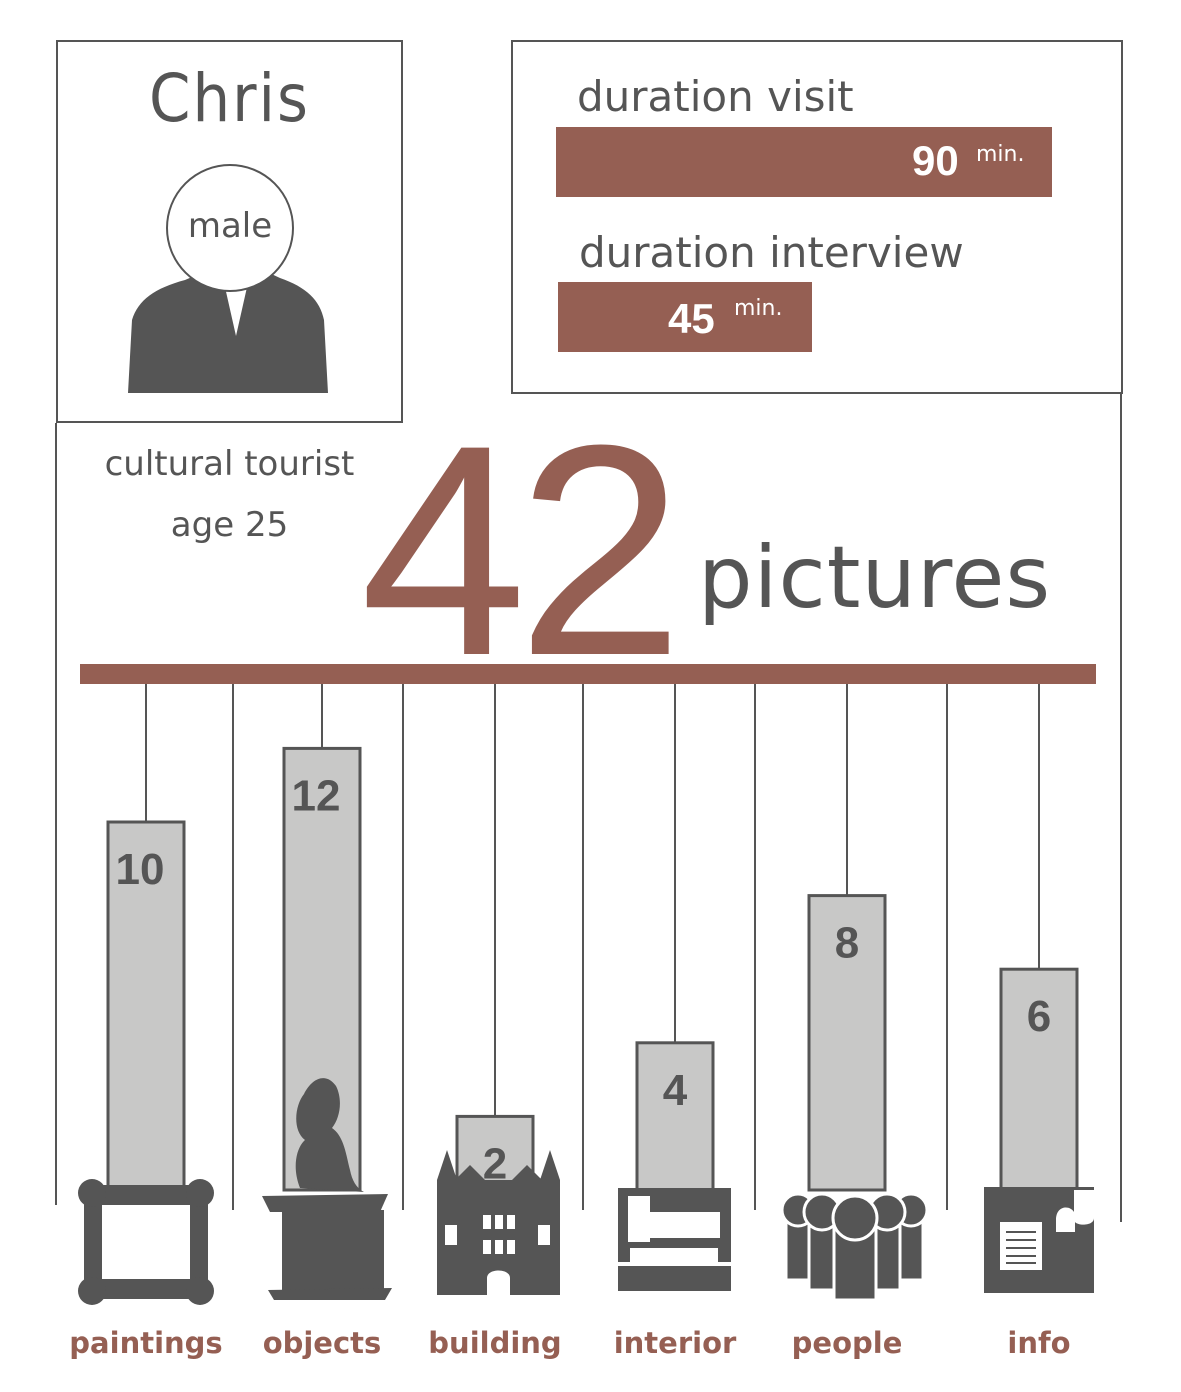  What do you see at coordinates (1039, 1240) in the screenshot?
I see `info-icon` at bounding box center [1039, 1240].